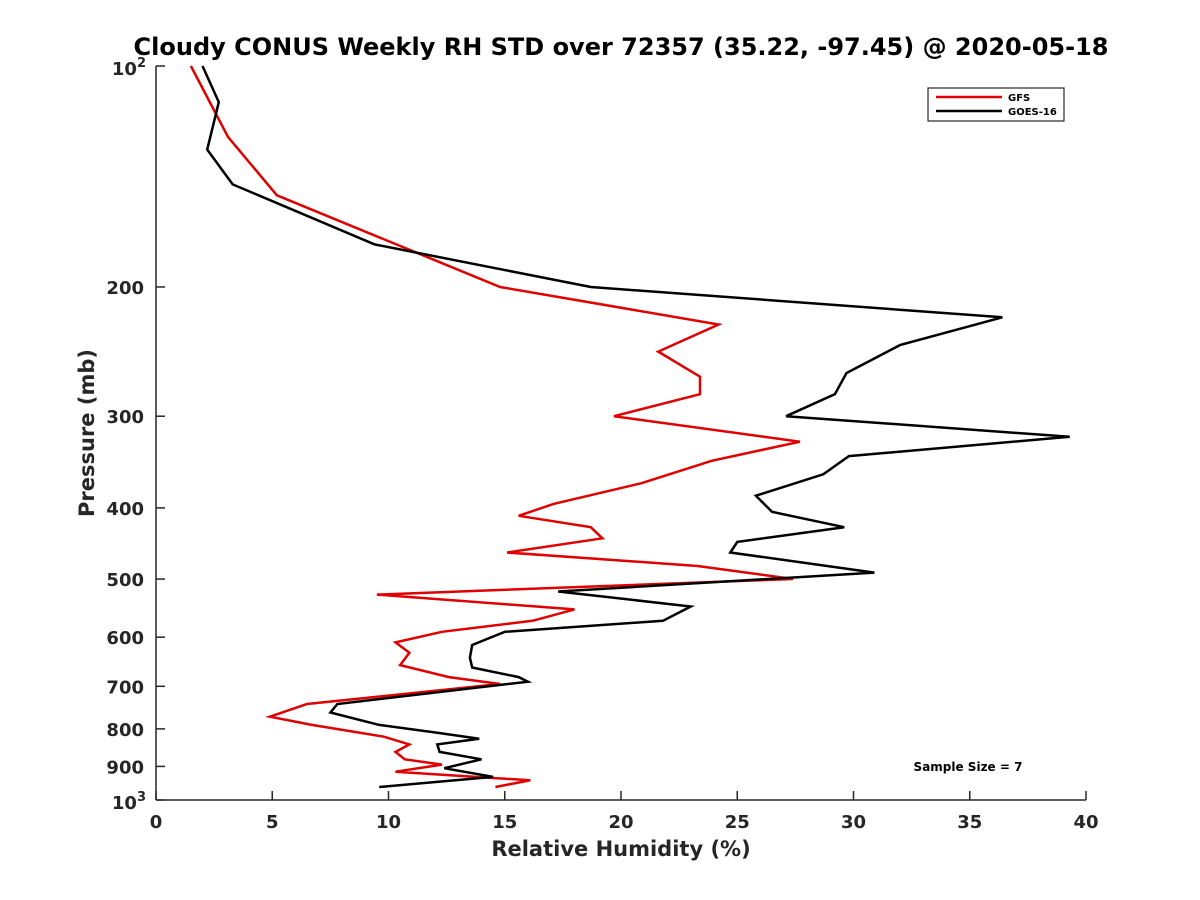 The image size is (1200, 900). What do you see at coordinates (1085, 822) in the screenshot?
I see `x-tick-label: 40` at bounding box center [1085, 822].